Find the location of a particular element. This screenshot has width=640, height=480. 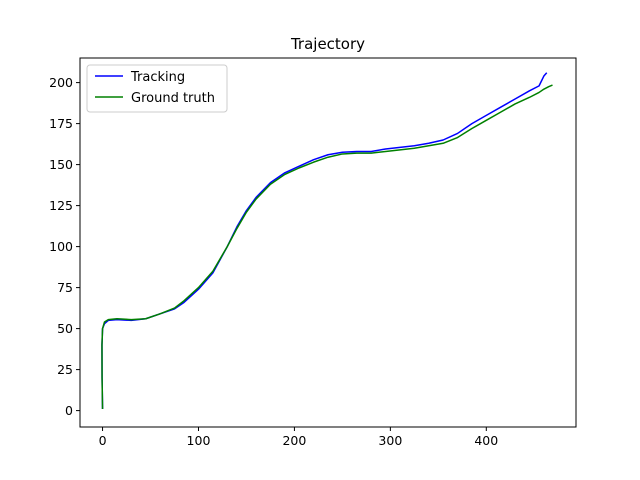

x-tick-label: 300 is located at coordinates (390, 440).